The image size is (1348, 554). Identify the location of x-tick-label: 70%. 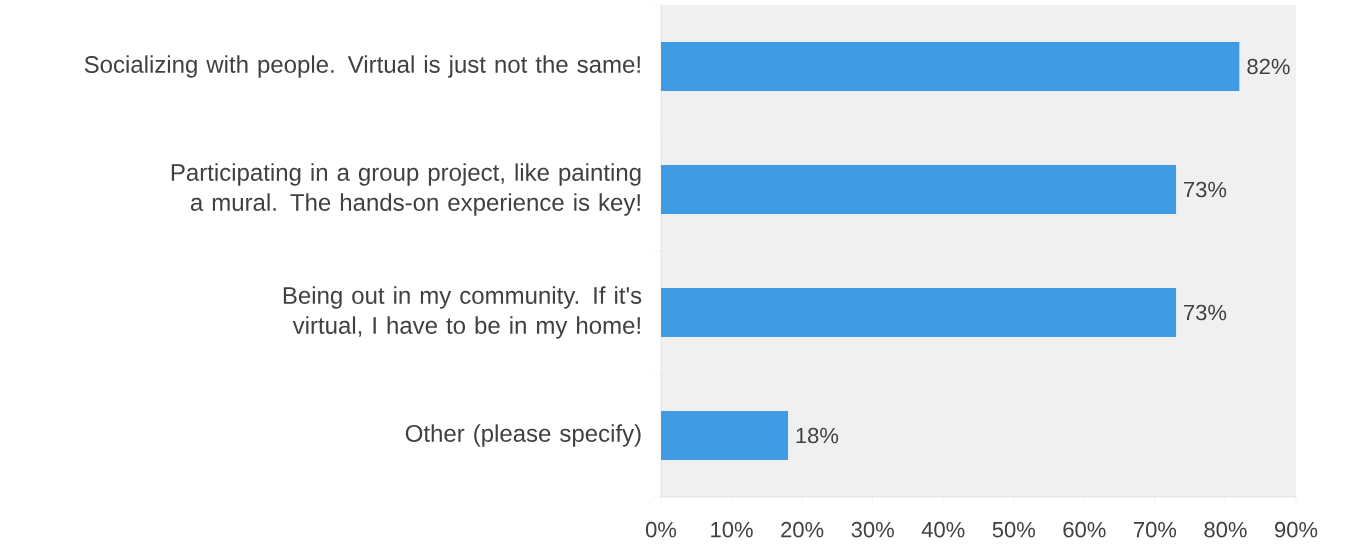
(1155, 529).